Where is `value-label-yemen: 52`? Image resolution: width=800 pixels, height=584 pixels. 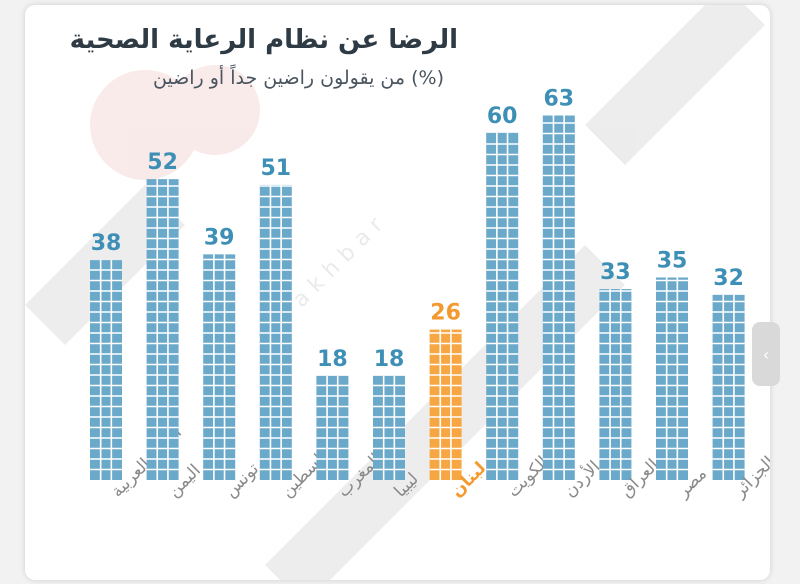 value-label-yemen: 52 is located at coordinates (162, 162).